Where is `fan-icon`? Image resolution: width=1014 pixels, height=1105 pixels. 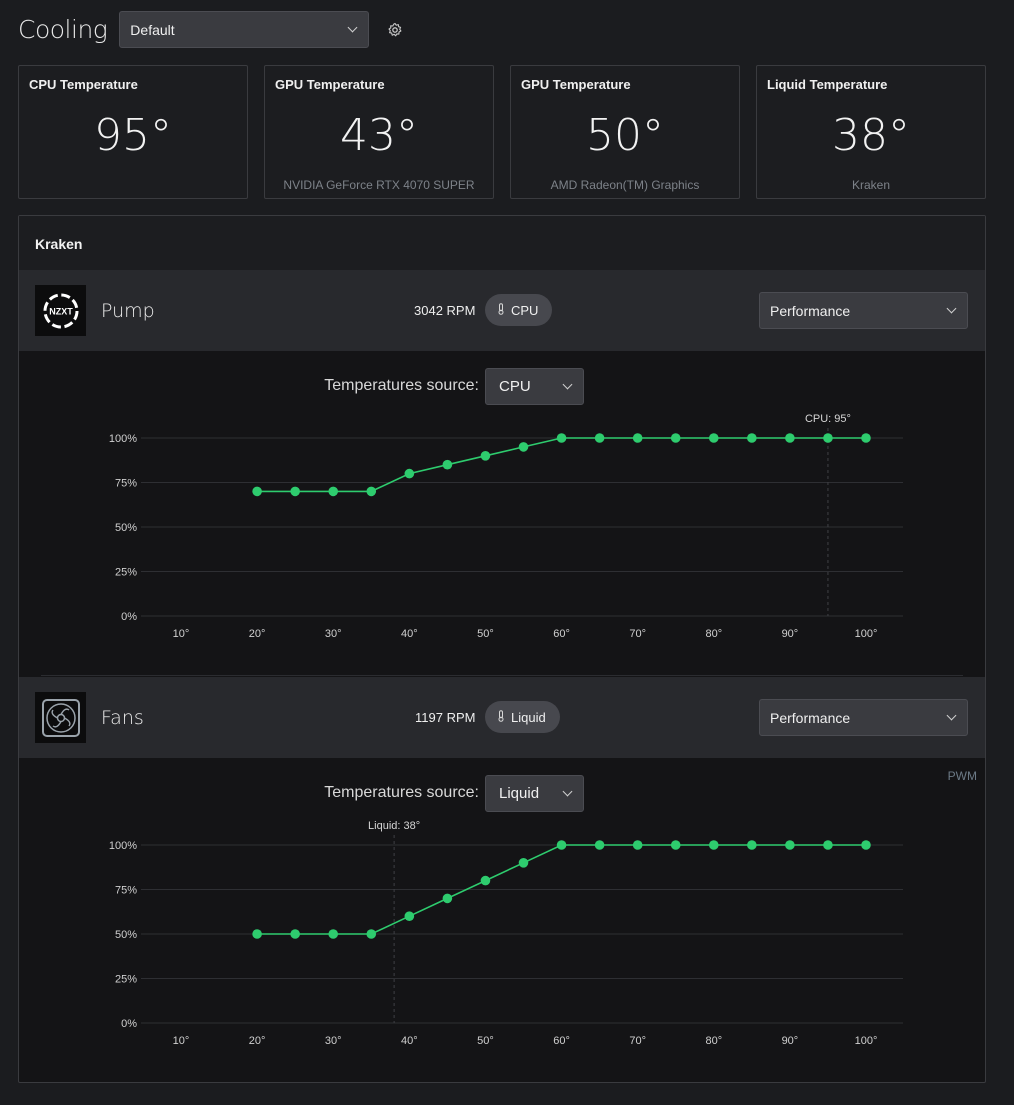 fan-icon is located at coordinates (60, 717).